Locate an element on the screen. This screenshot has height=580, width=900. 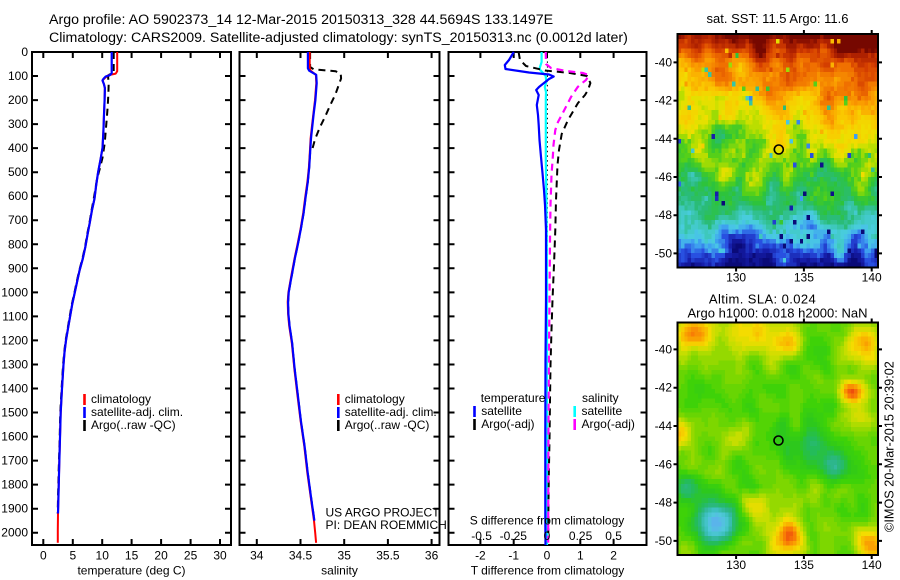
svg-text: -0.25 is located at coordinates (514, 536).